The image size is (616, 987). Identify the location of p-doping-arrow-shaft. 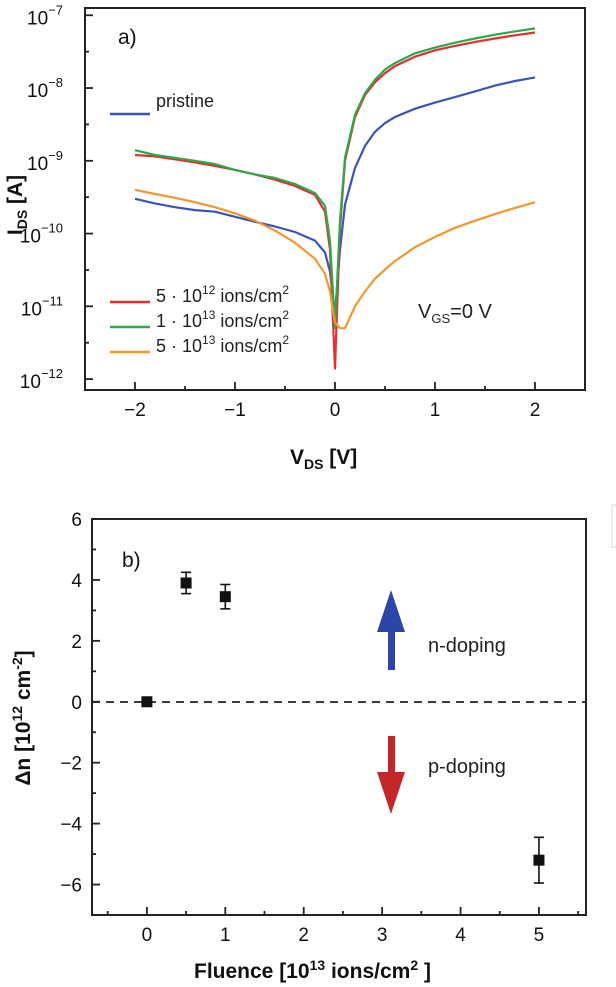
(391, 757).